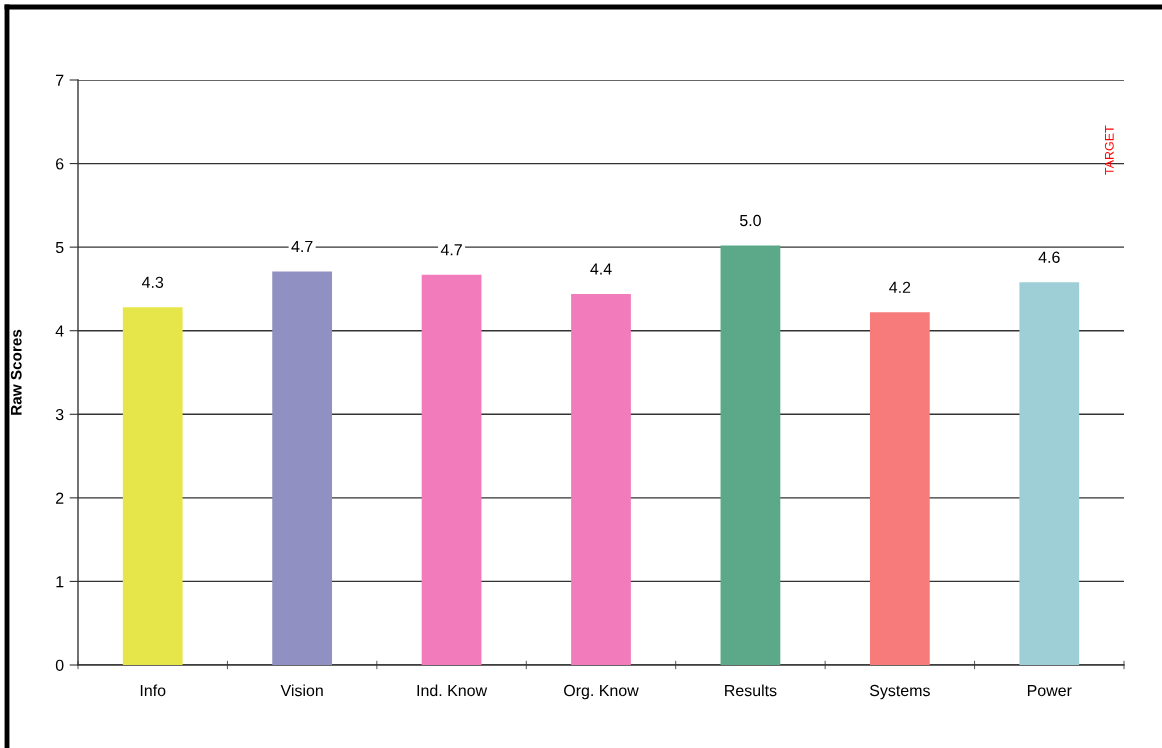  What do you see at coordinates (16, 372) in the screenshot?
I see `y-axis-title: Raw Scores` at bounding box center [16, 372].